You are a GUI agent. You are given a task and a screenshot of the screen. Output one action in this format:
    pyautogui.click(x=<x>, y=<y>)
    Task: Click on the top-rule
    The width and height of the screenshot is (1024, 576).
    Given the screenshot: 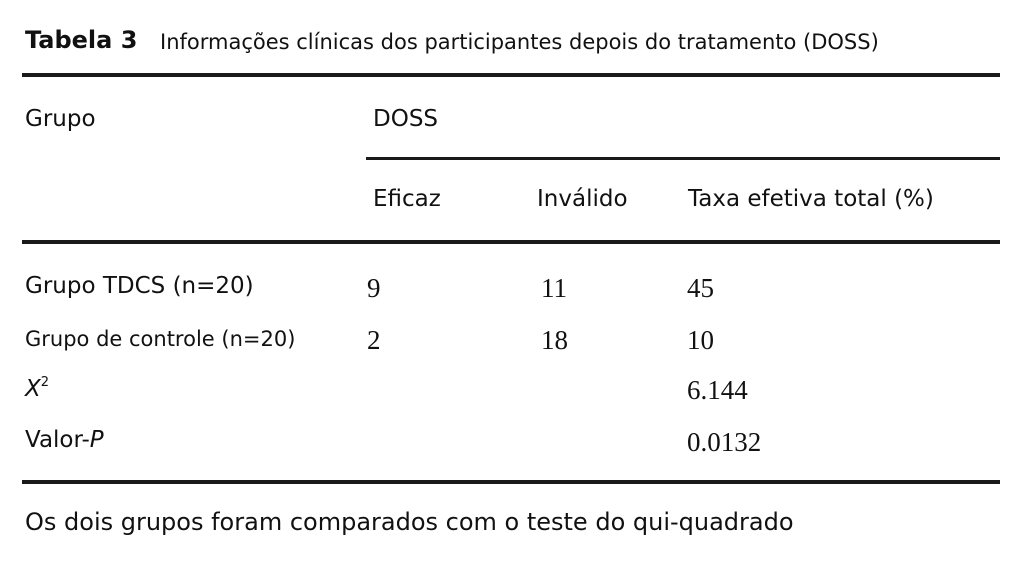 What is the action you would take?
    pyautogui.click(x=511, y=75)
    